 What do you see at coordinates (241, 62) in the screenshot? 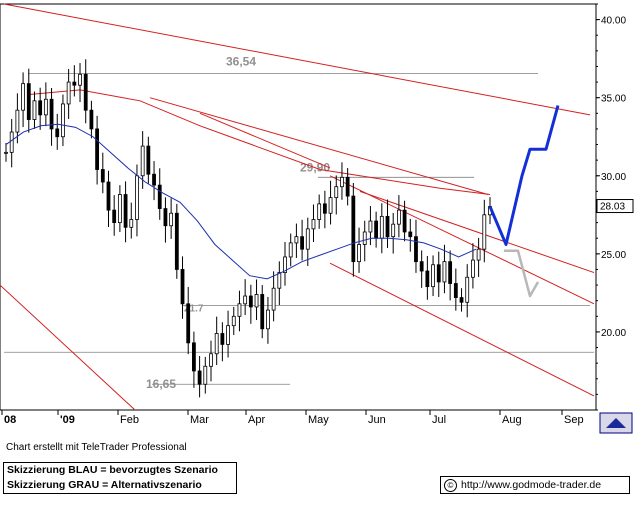
I see `level-label: 36,54` at bounding box center [241, 62].